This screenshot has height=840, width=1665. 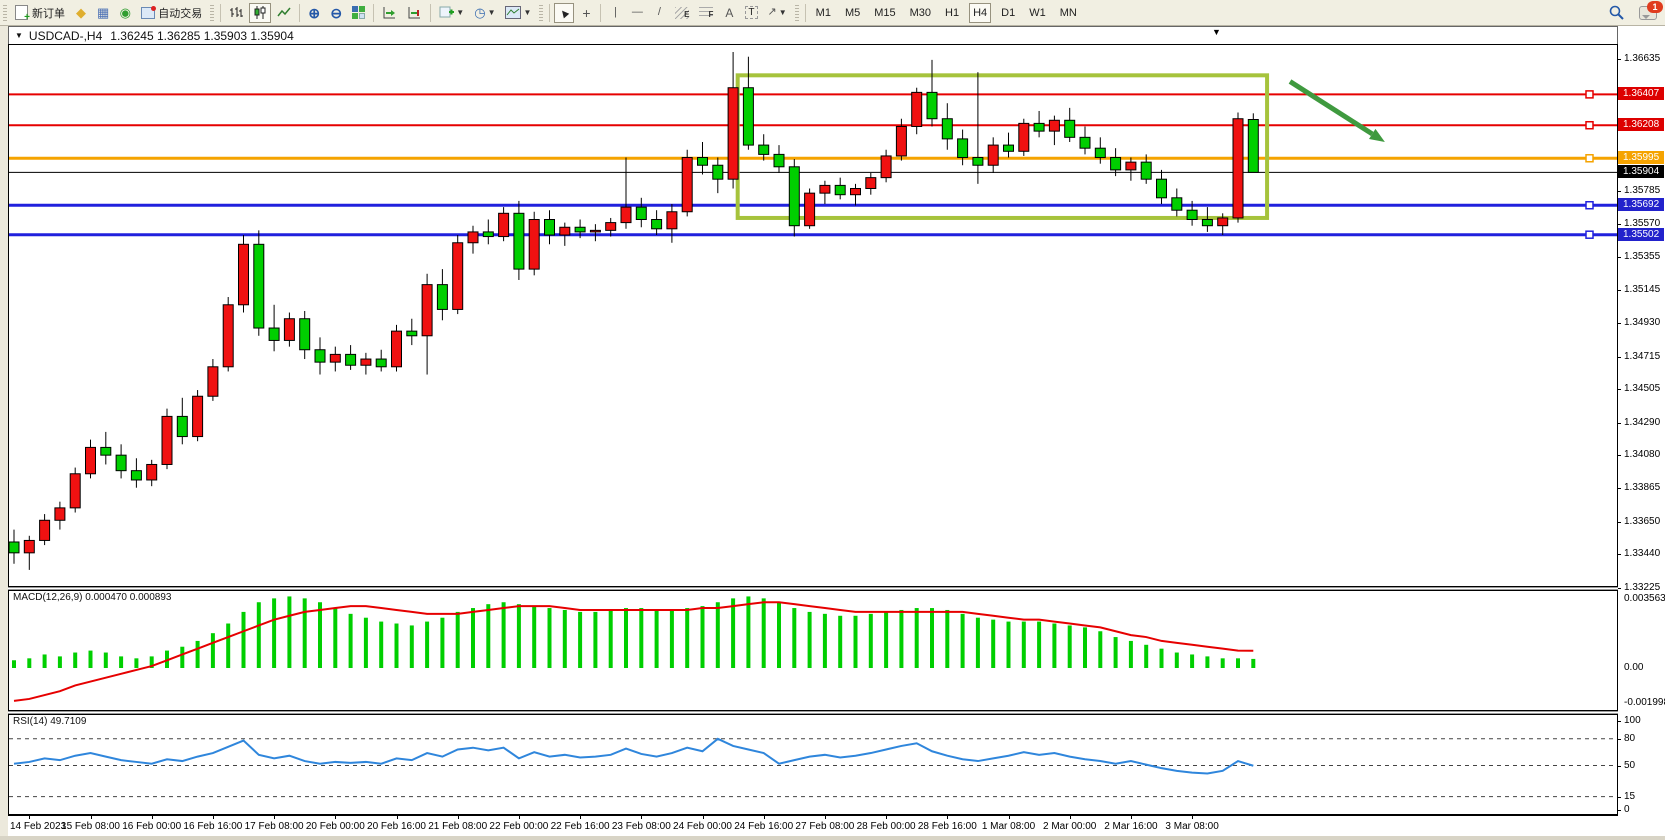 What do you see at coordinates (813, 650) in the screenshot?
I see `macd-panel` at bounding box center [813, 650].